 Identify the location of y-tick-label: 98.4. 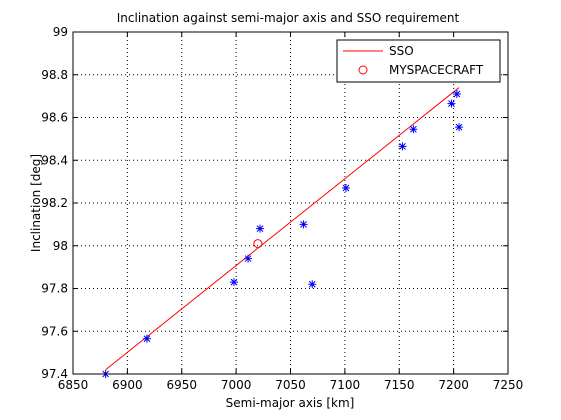
(54, 160).